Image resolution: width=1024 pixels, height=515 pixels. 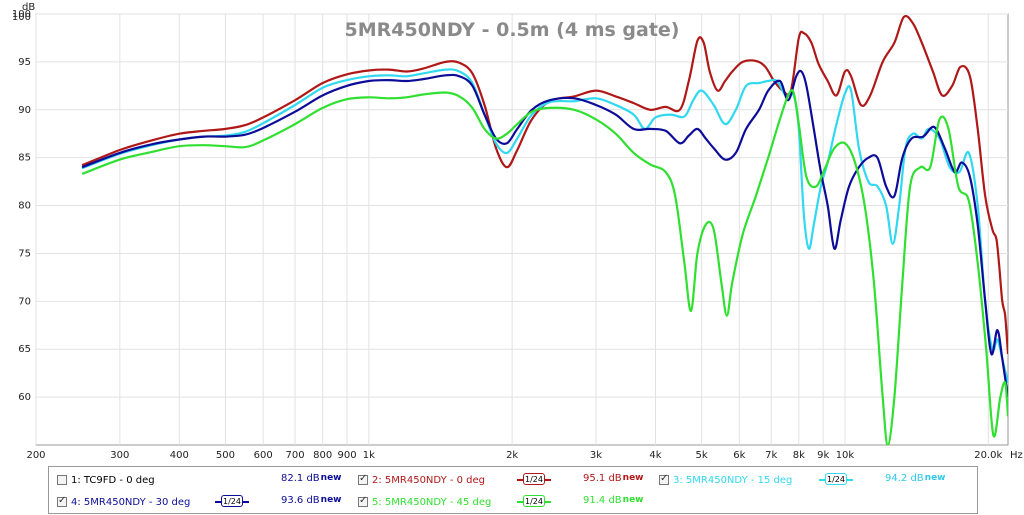 I want to click on x-tick-label: 400, so click(x=179, y=455).